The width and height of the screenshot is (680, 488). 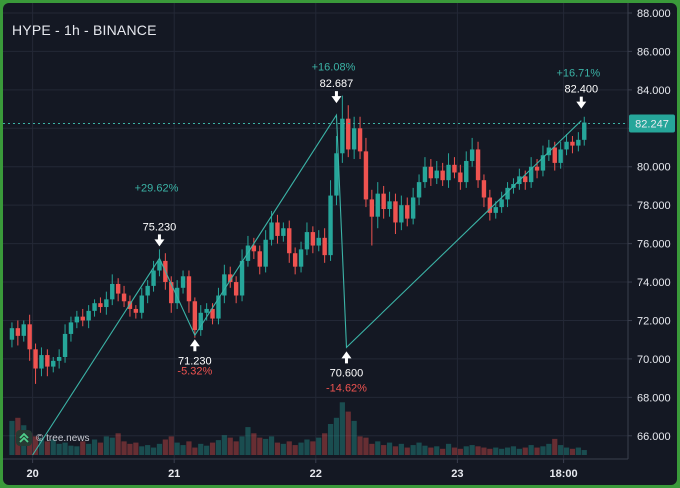 What do you see at coordinates (160, 227) in the screenshot?
I see `pivot-label: 75.230` at bounding box center [160, 227].